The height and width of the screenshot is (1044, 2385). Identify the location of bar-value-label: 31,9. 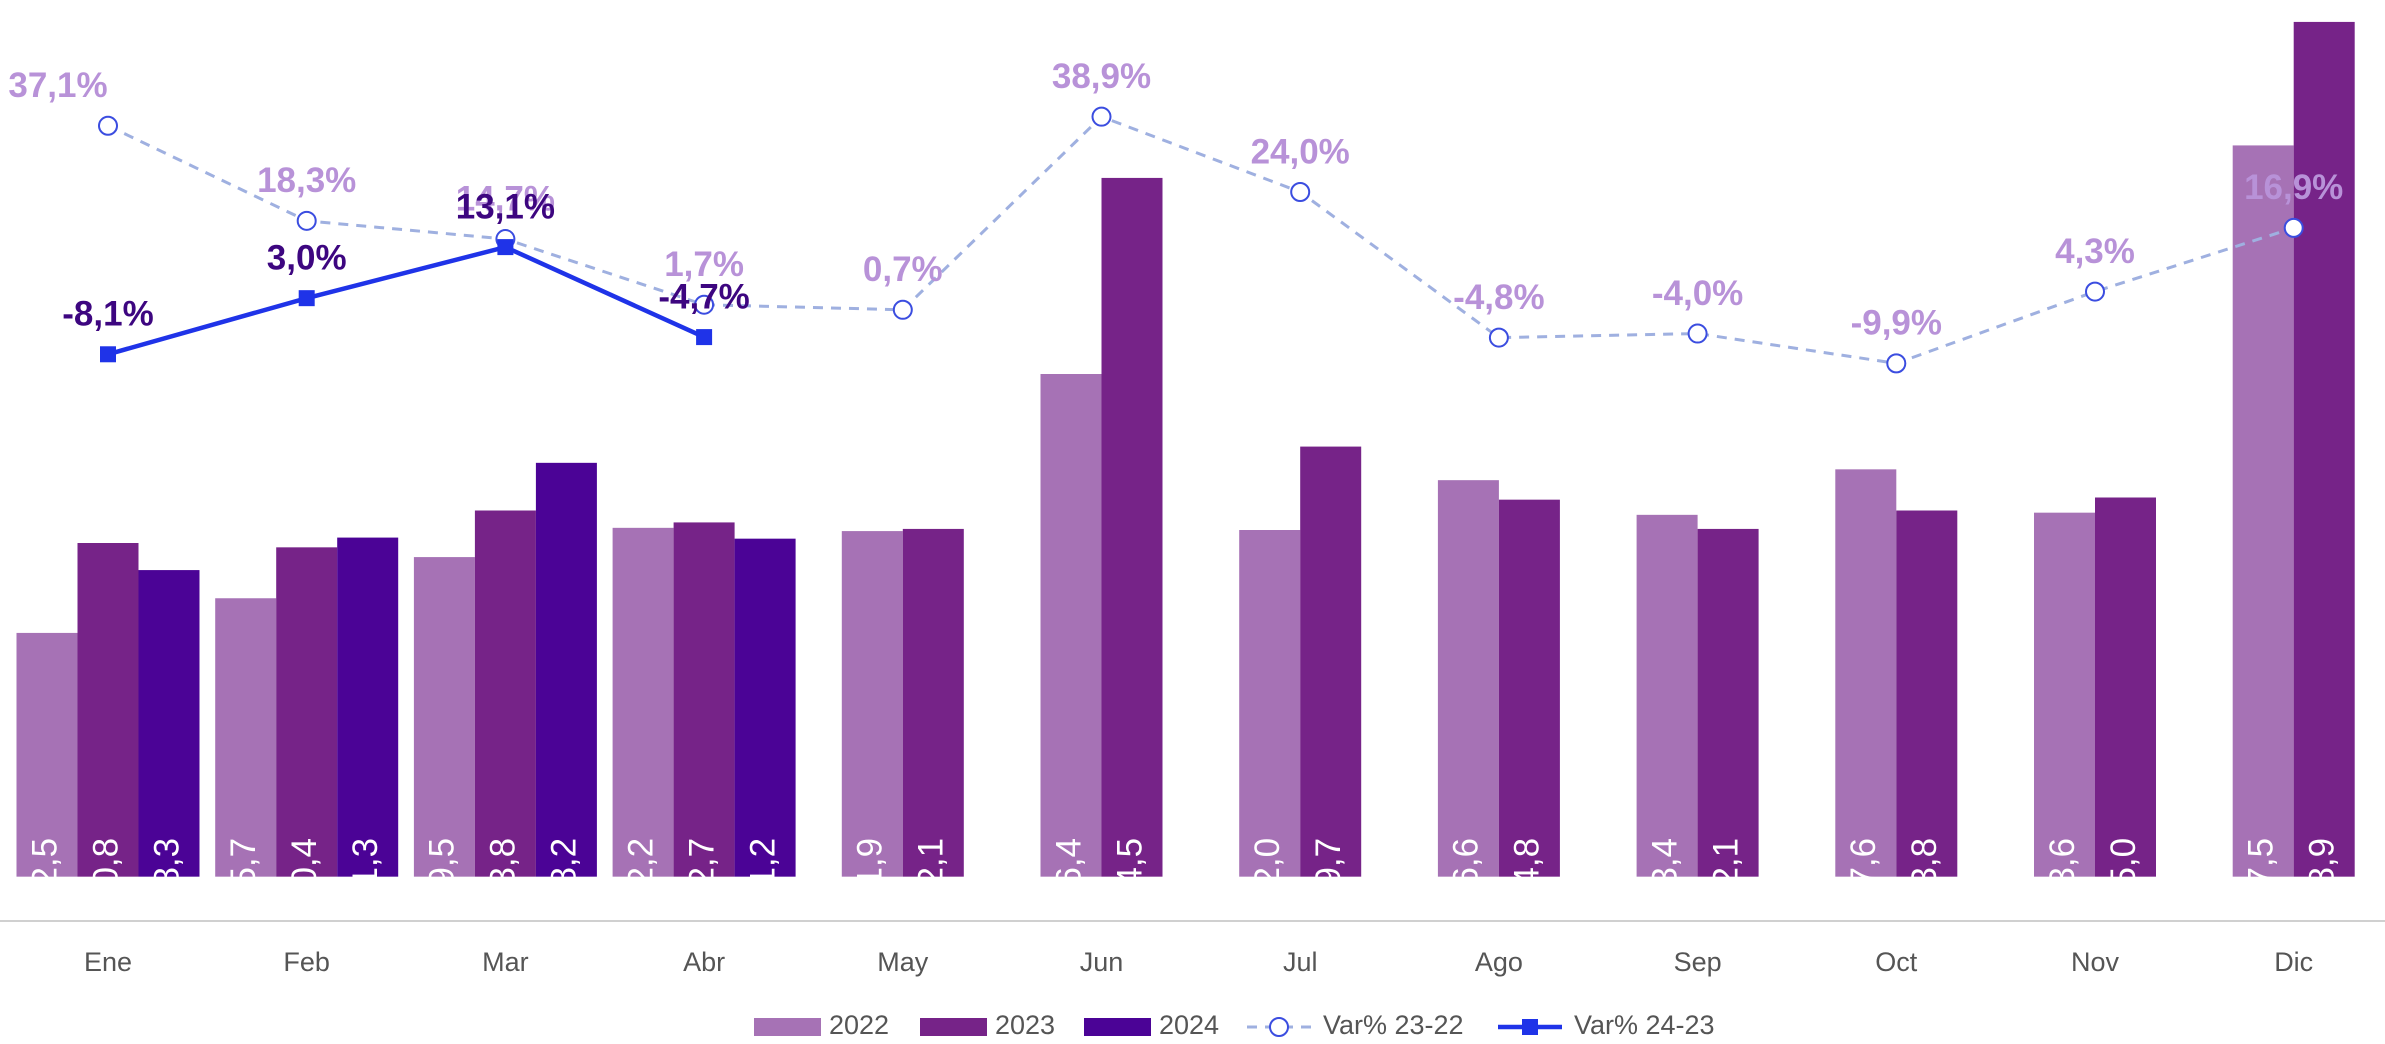
(870, 872).